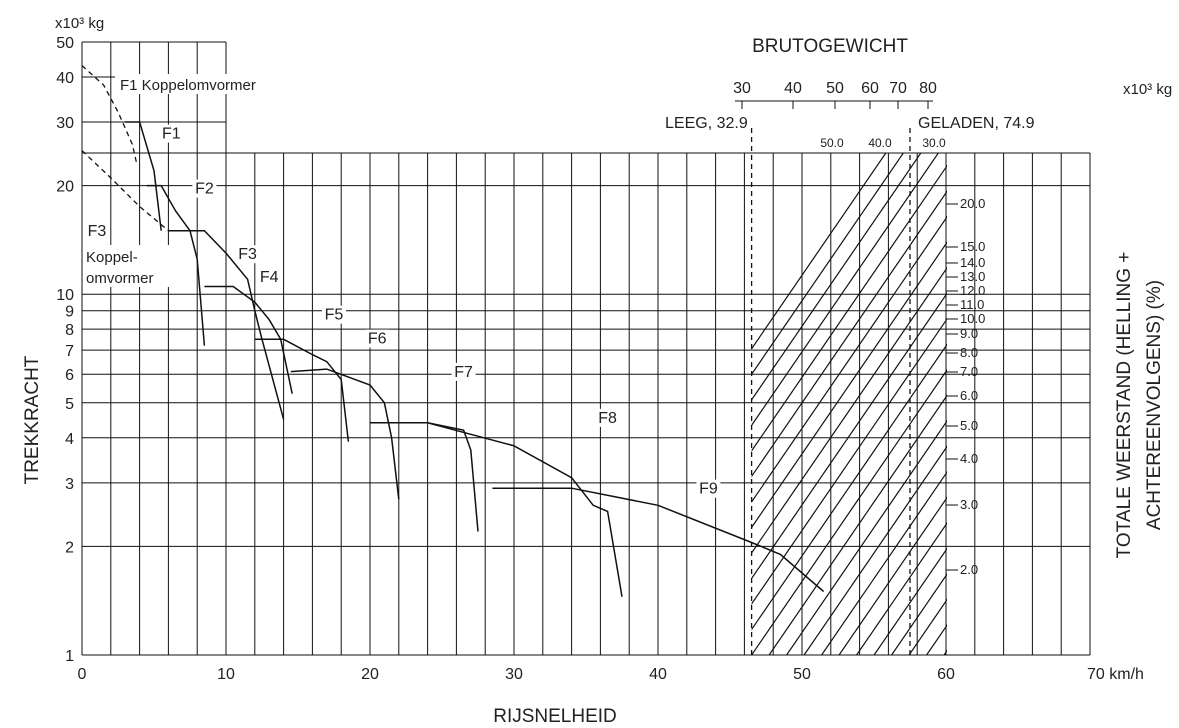 This screenshot has width=1179, height=728. Describe the element at coordinates (934, 143) in the screenshot. I see `resistance-top-label: 30.0` at that location.